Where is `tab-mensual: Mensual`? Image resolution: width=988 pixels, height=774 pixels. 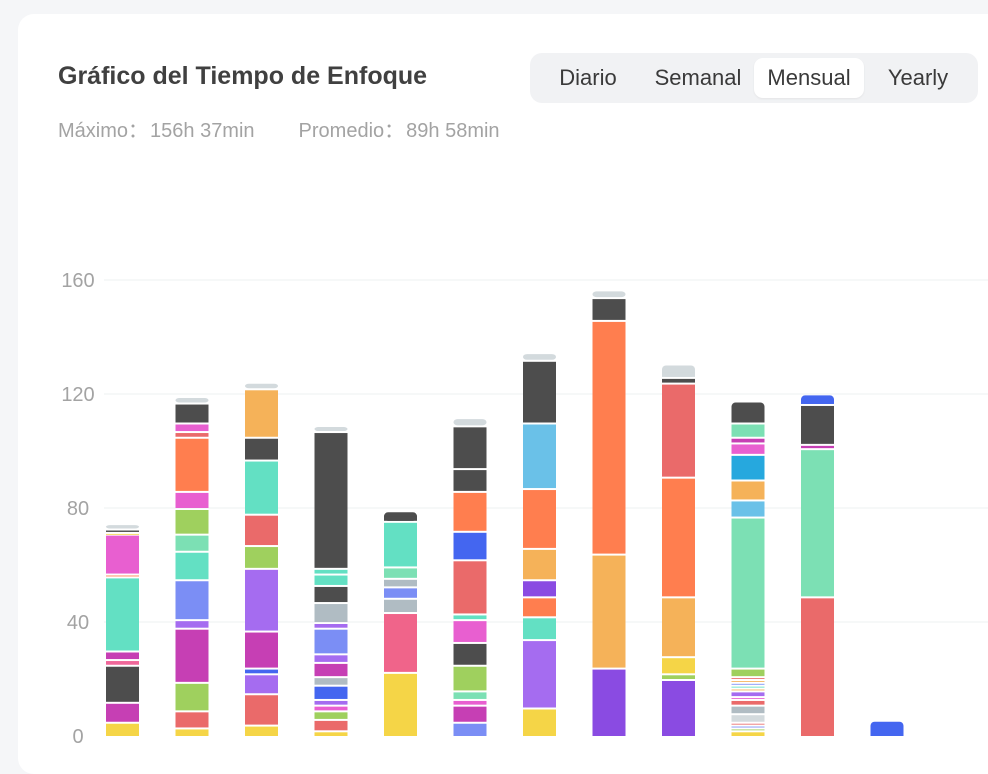 tab-mensual: Mensual is located at coordinates (809, 78).